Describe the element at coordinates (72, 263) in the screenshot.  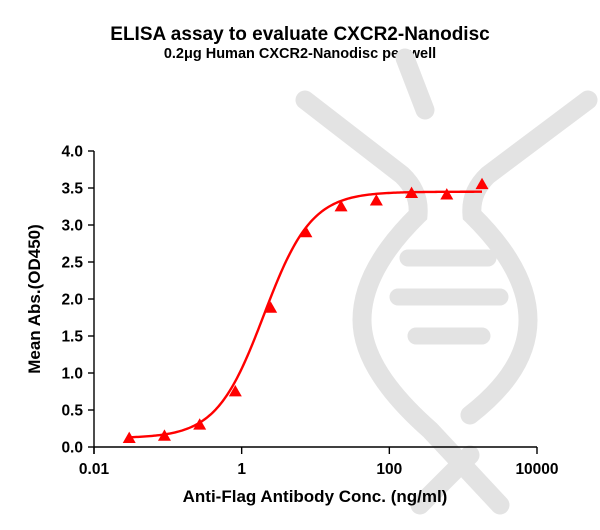
I see `y-tick-label: 2.5` at that location.